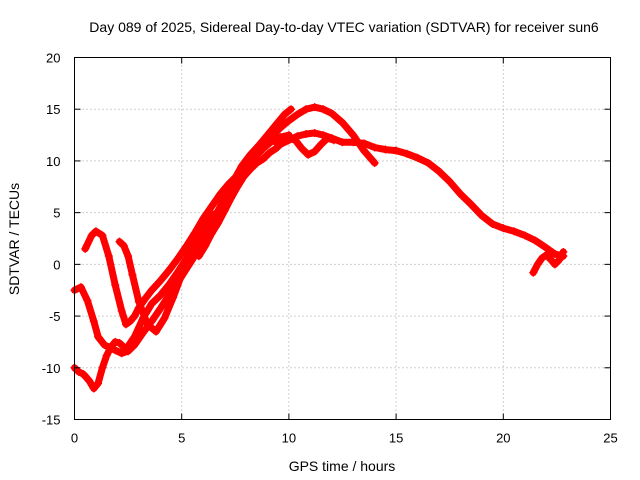  What do you see at coordinates (55, 316) in the screenshot?
I see `y-tick-label: -5` at bounding box center [55, 316].